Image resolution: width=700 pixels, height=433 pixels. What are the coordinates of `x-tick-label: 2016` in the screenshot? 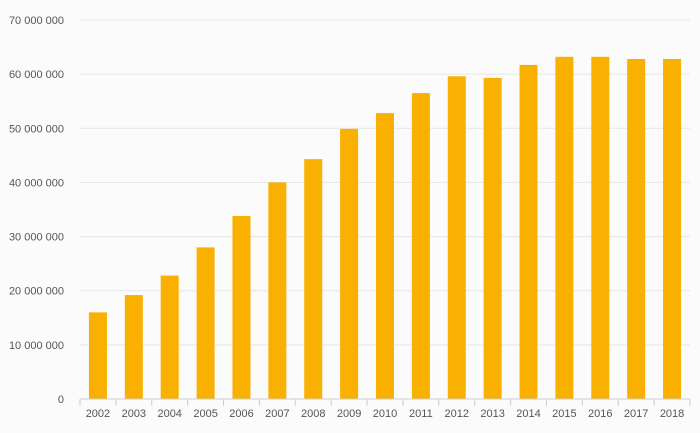 It's located at (600, 414).